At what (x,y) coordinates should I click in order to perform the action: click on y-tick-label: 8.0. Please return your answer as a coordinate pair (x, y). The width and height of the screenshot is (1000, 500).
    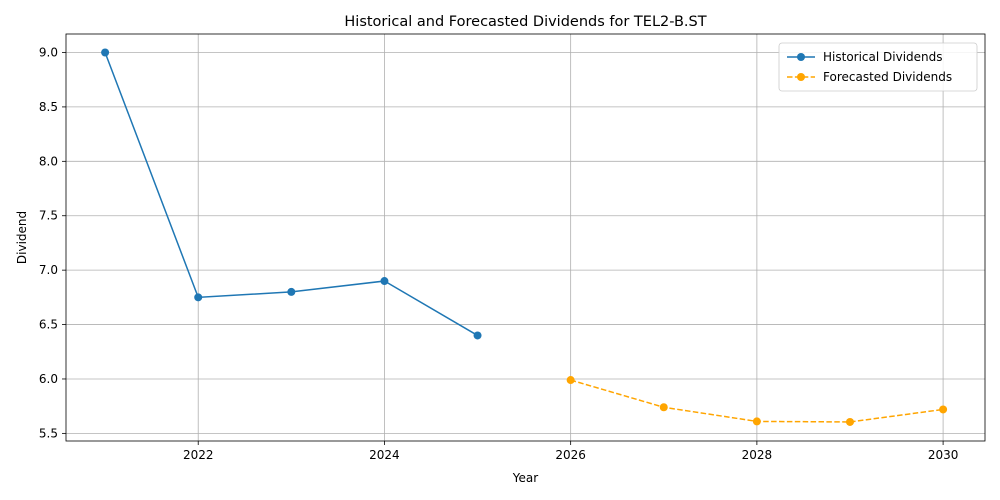
    Looking at the image, I should click on (48, 161).